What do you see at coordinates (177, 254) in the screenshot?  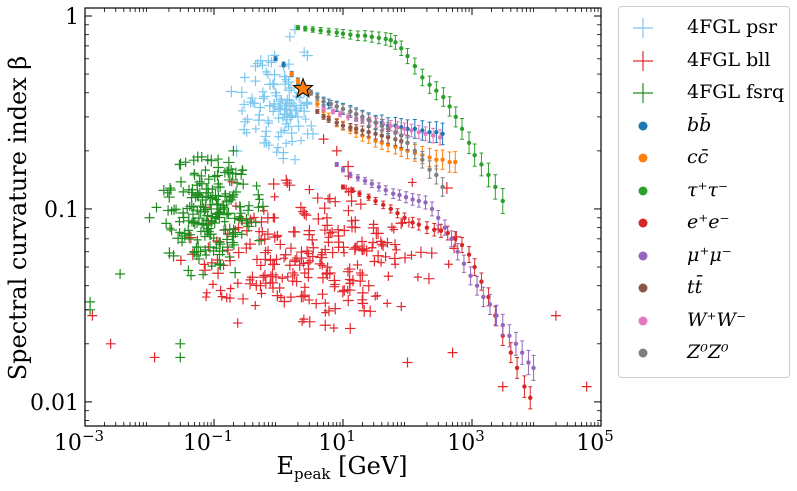 I see `series-4fgl-fsrq` at bounding box center [177, 254].